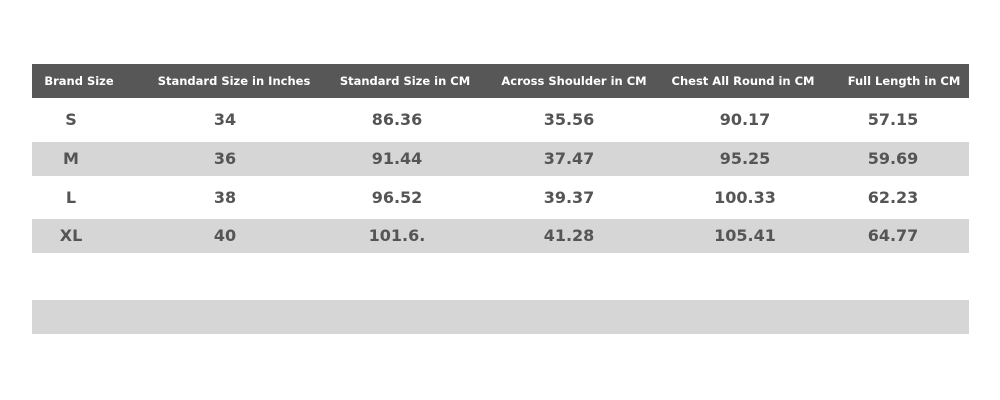  Describe the element at coordinates (743, 81) in the screenshot. I see `column-header: Chest All Round in CM` at that location.